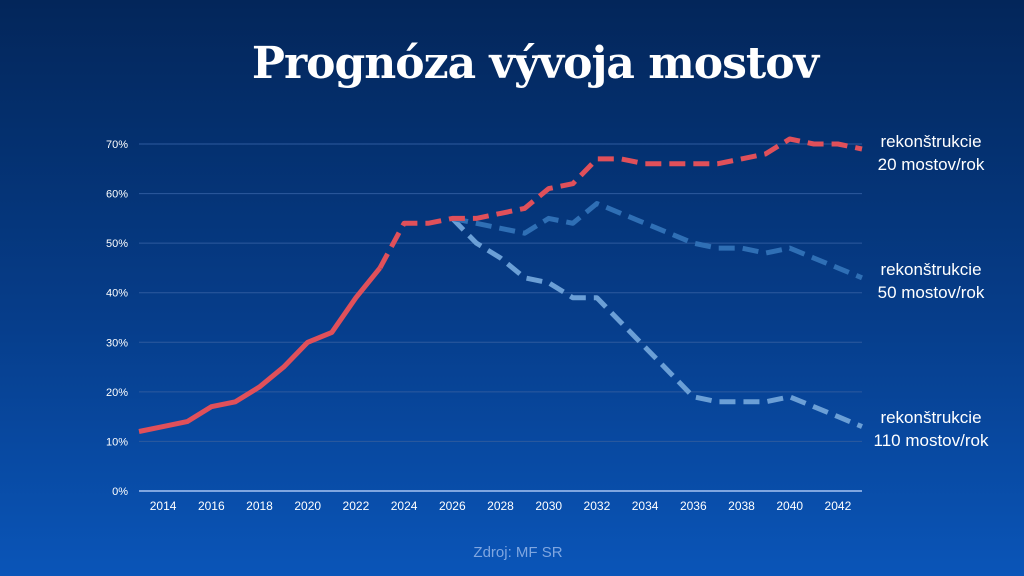  I want to click on y-tick-label: 30%, so click(117, 343).